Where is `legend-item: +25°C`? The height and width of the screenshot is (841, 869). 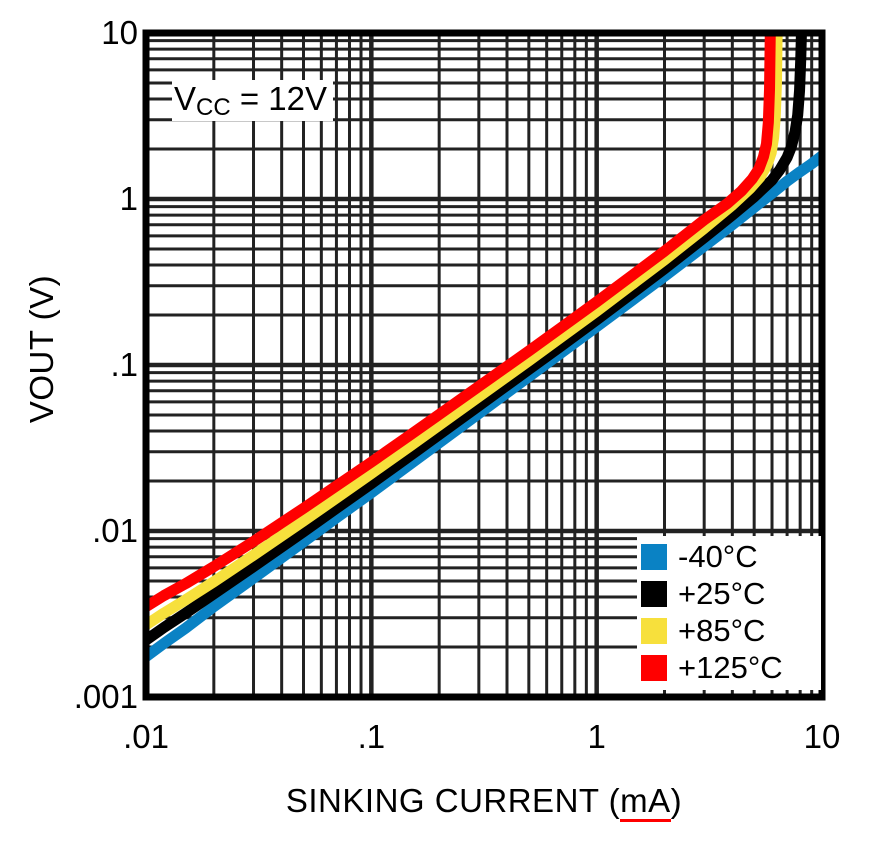
legend-item: +25°C is located at coordinates (729, 593).